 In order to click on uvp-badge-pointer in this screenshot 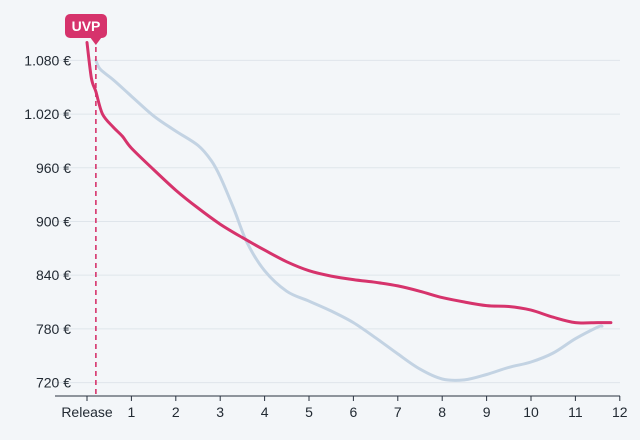, I will do `click(95, 41)`.